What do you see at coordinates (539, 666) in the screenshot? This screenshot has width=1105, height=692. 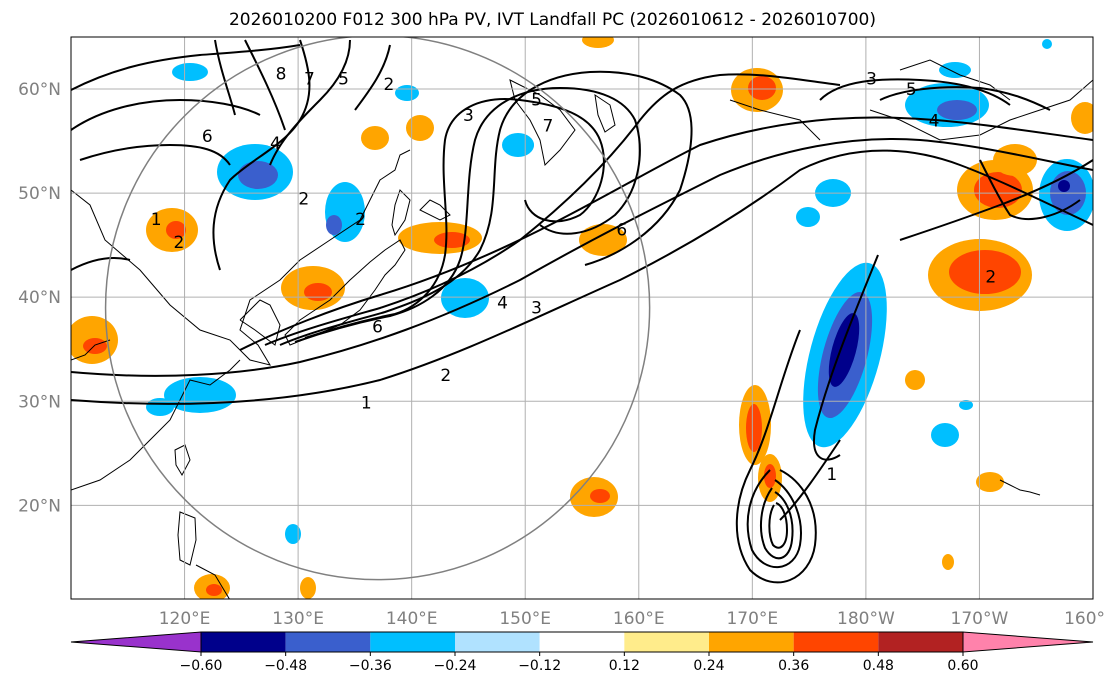 I see `colorbar-tick-label: −0.12` at bounding box center [539, 666].